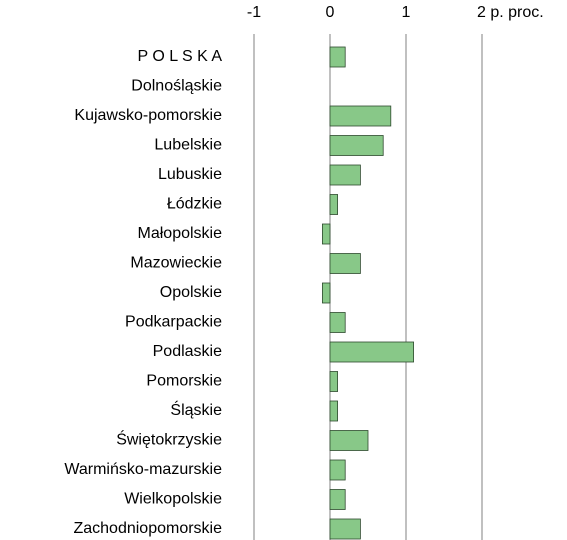  What do you see at coordinates (188, 145) in the screenshot?
I see `category-label: Lubelskie` at bounding box center [188, 145].